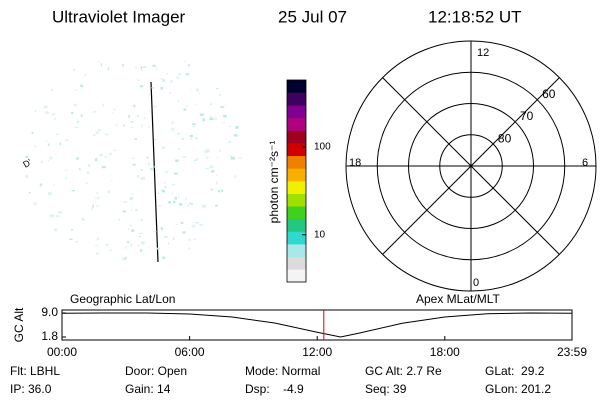  I want to click on status-field: Flt: LBHL, so click(35, 371).